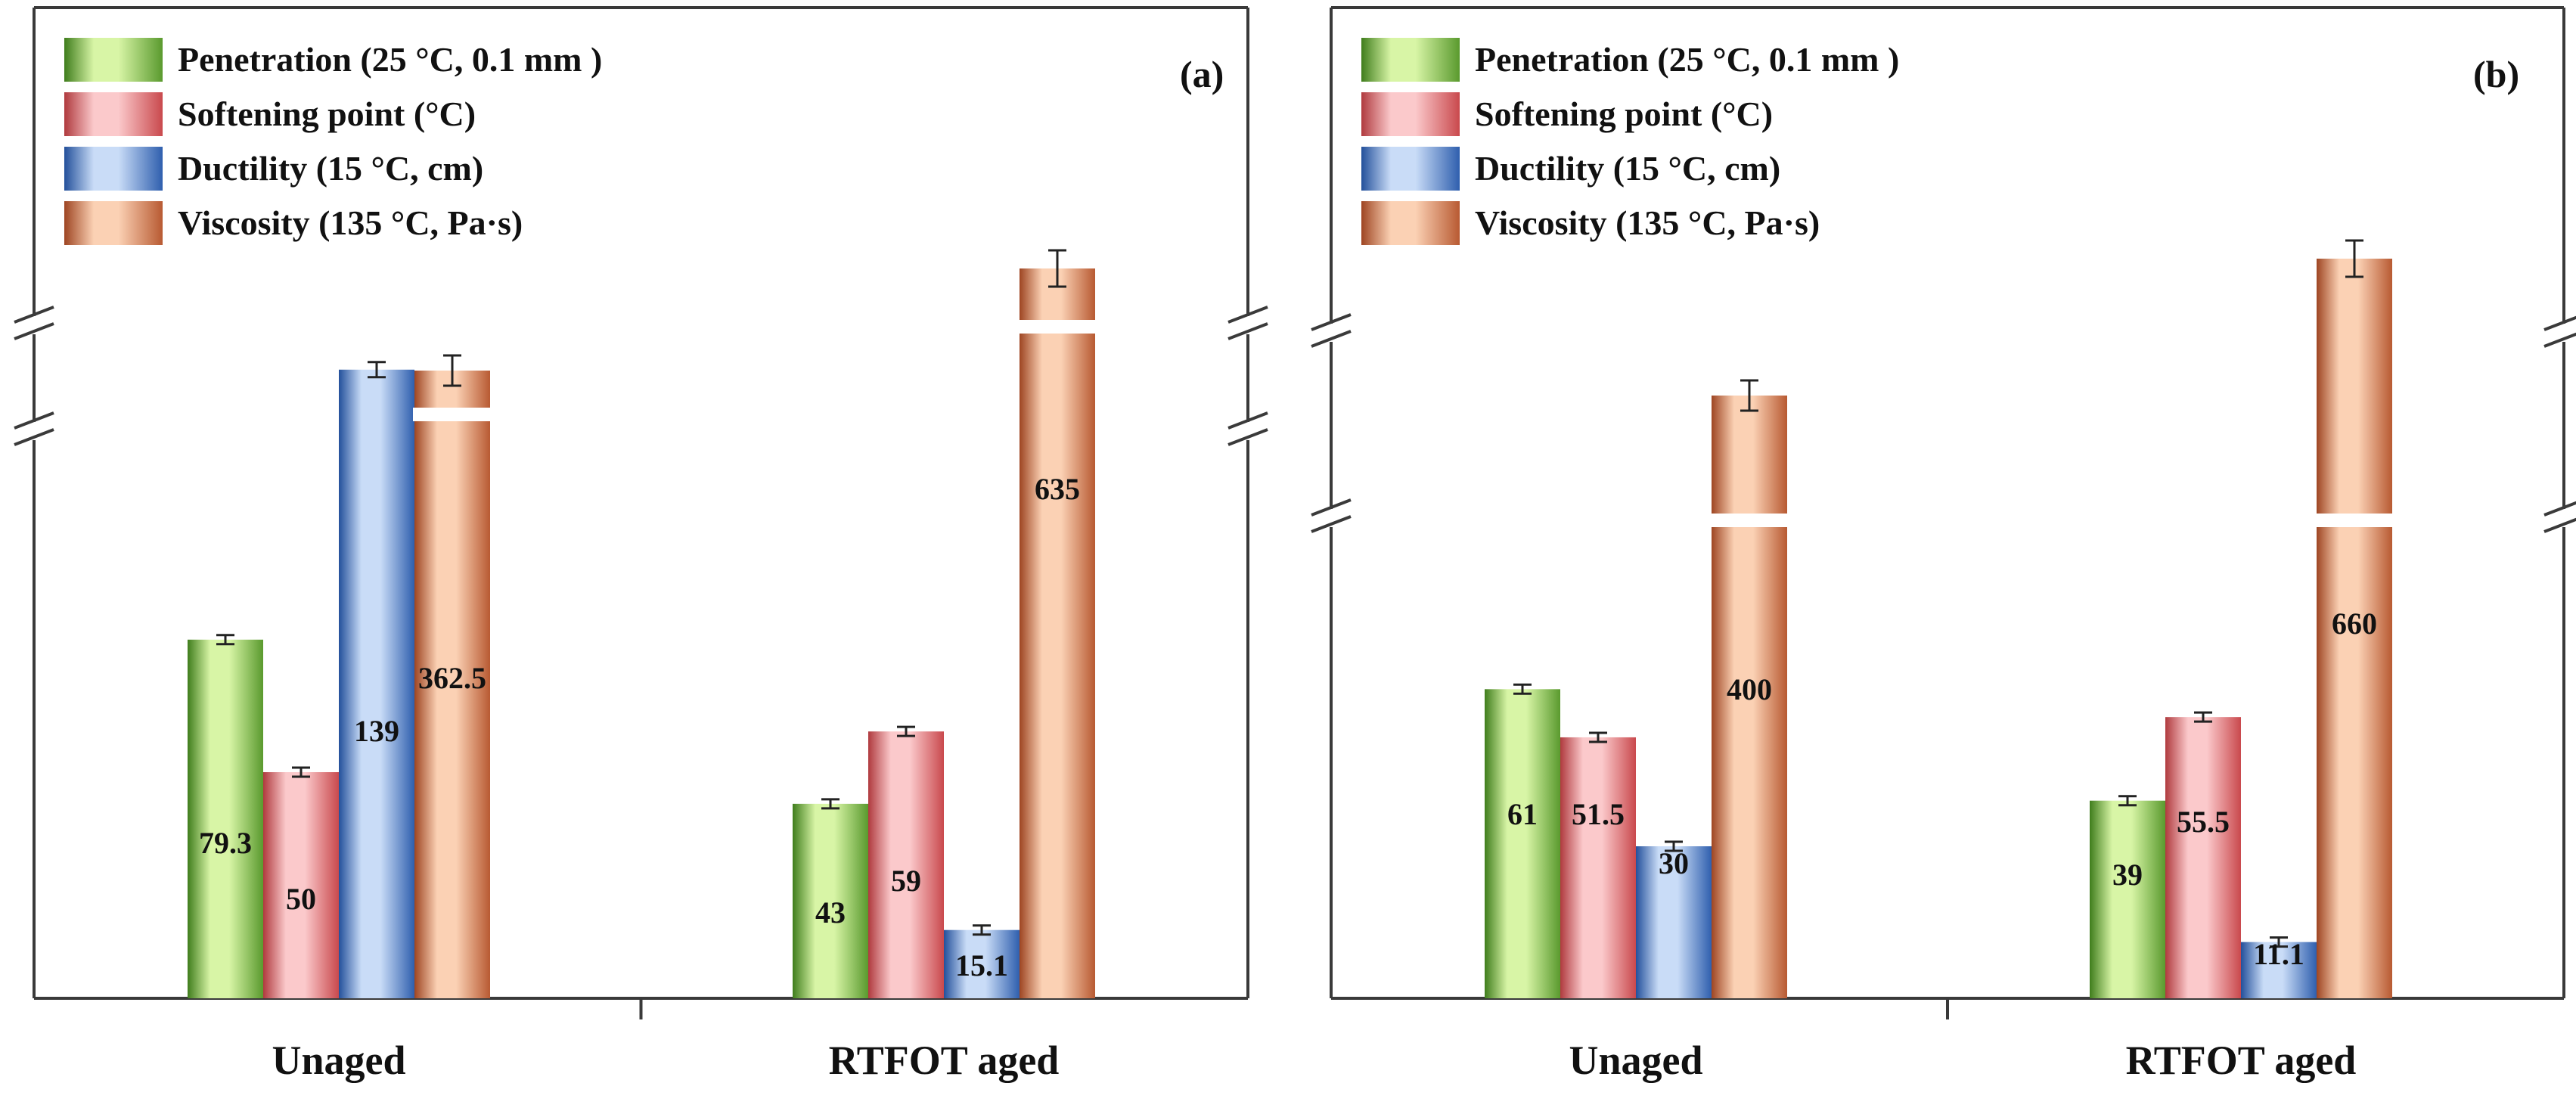 This screenshot has height=1114, width=2576. I want to click on data-label: 11.1, so click(2278, 954).